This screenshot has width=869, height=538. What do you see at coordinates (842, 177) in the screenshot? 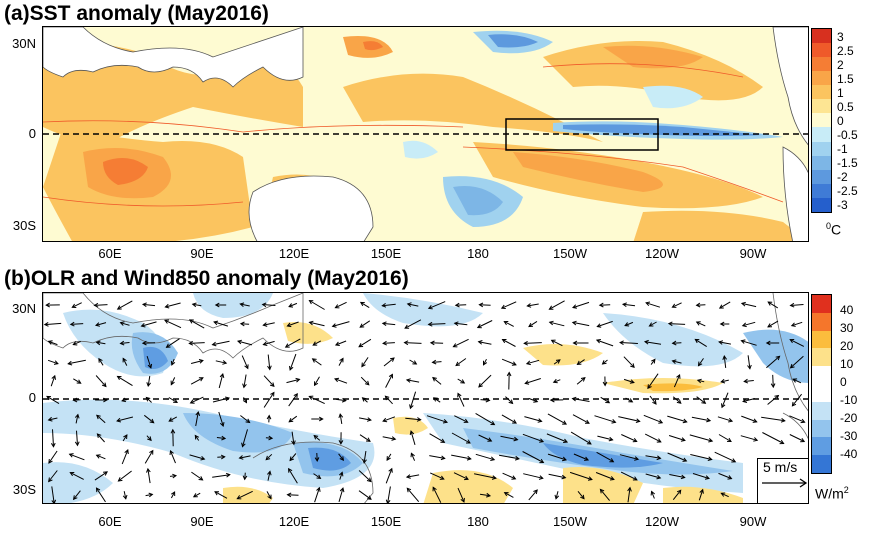
I see `sst-colorbar-label: -2` at bounding box center [842, 177].